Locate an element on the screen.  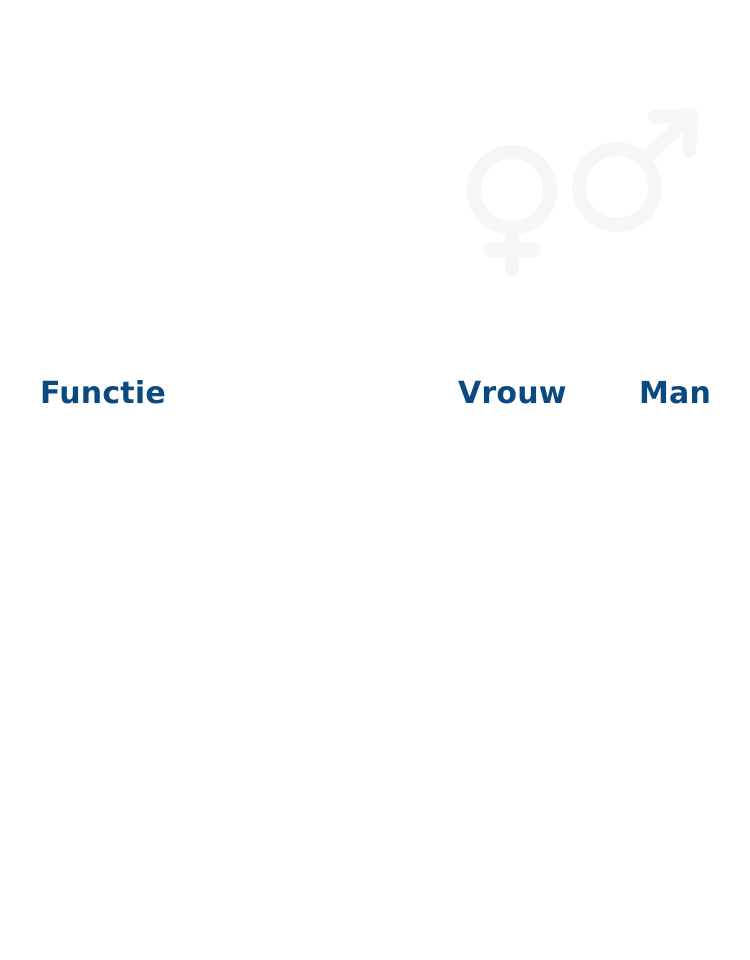
female-symbol-icon is located at coordinates (512, 211).